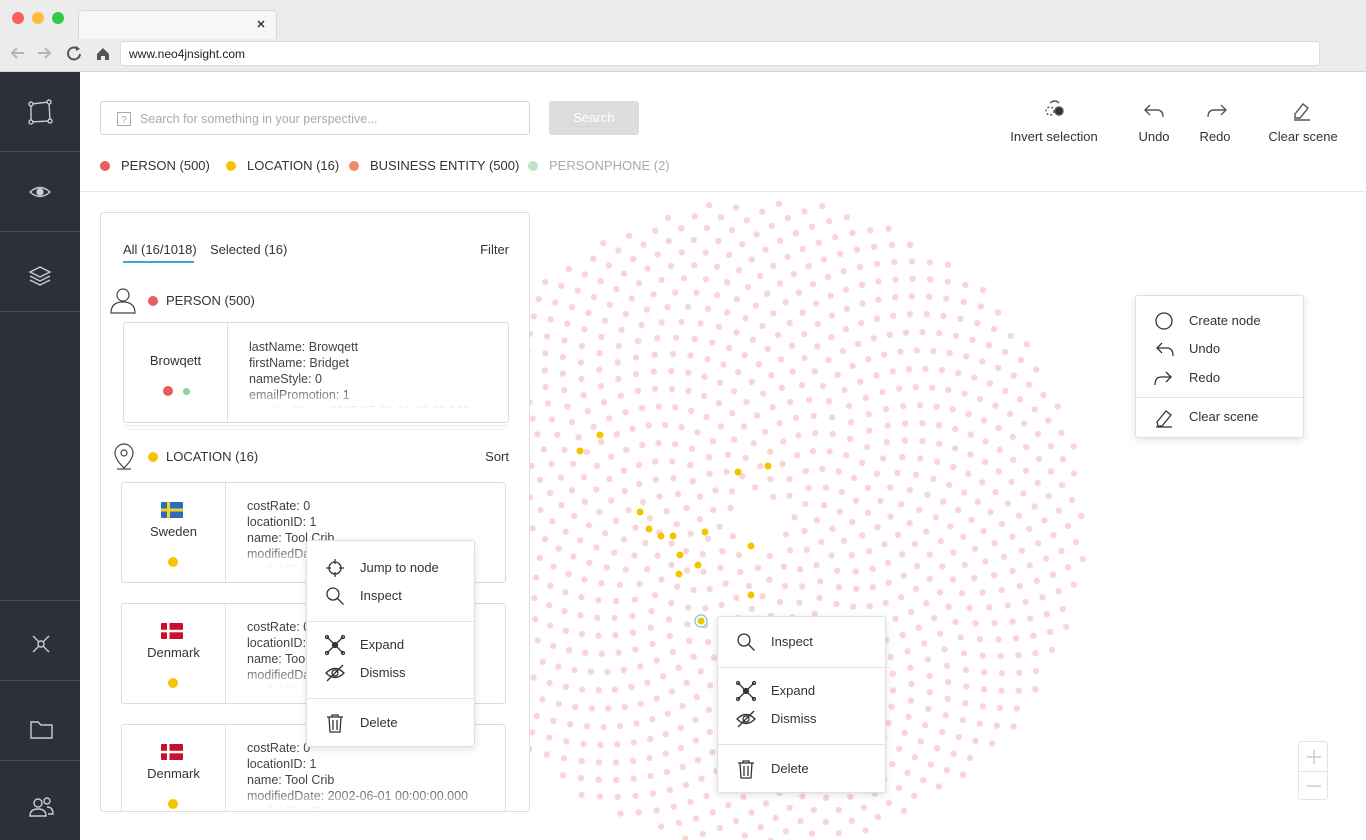  What do you see at coordinates (1225, 320) in the screenshot?
I see `menu-item: Create node` at bounding box center [1225, 320].